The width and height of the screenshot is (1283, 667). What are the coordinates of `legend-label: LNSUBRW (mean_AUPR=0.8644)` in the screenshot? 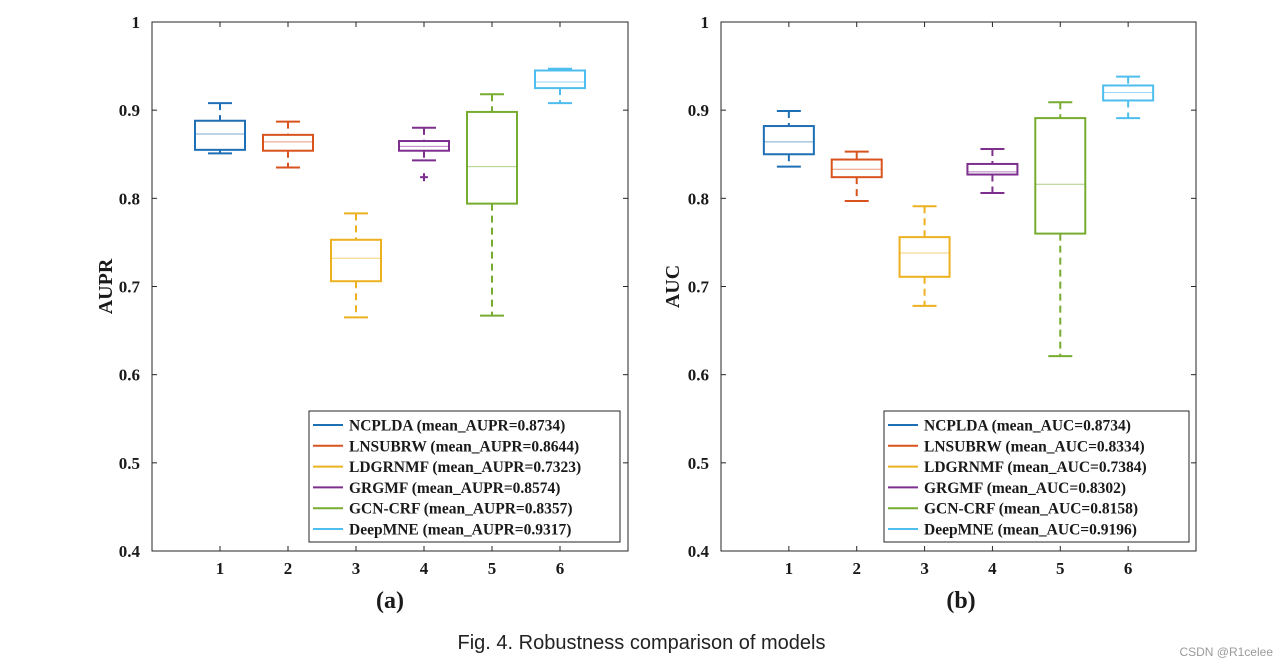 It's located at (464, 446).